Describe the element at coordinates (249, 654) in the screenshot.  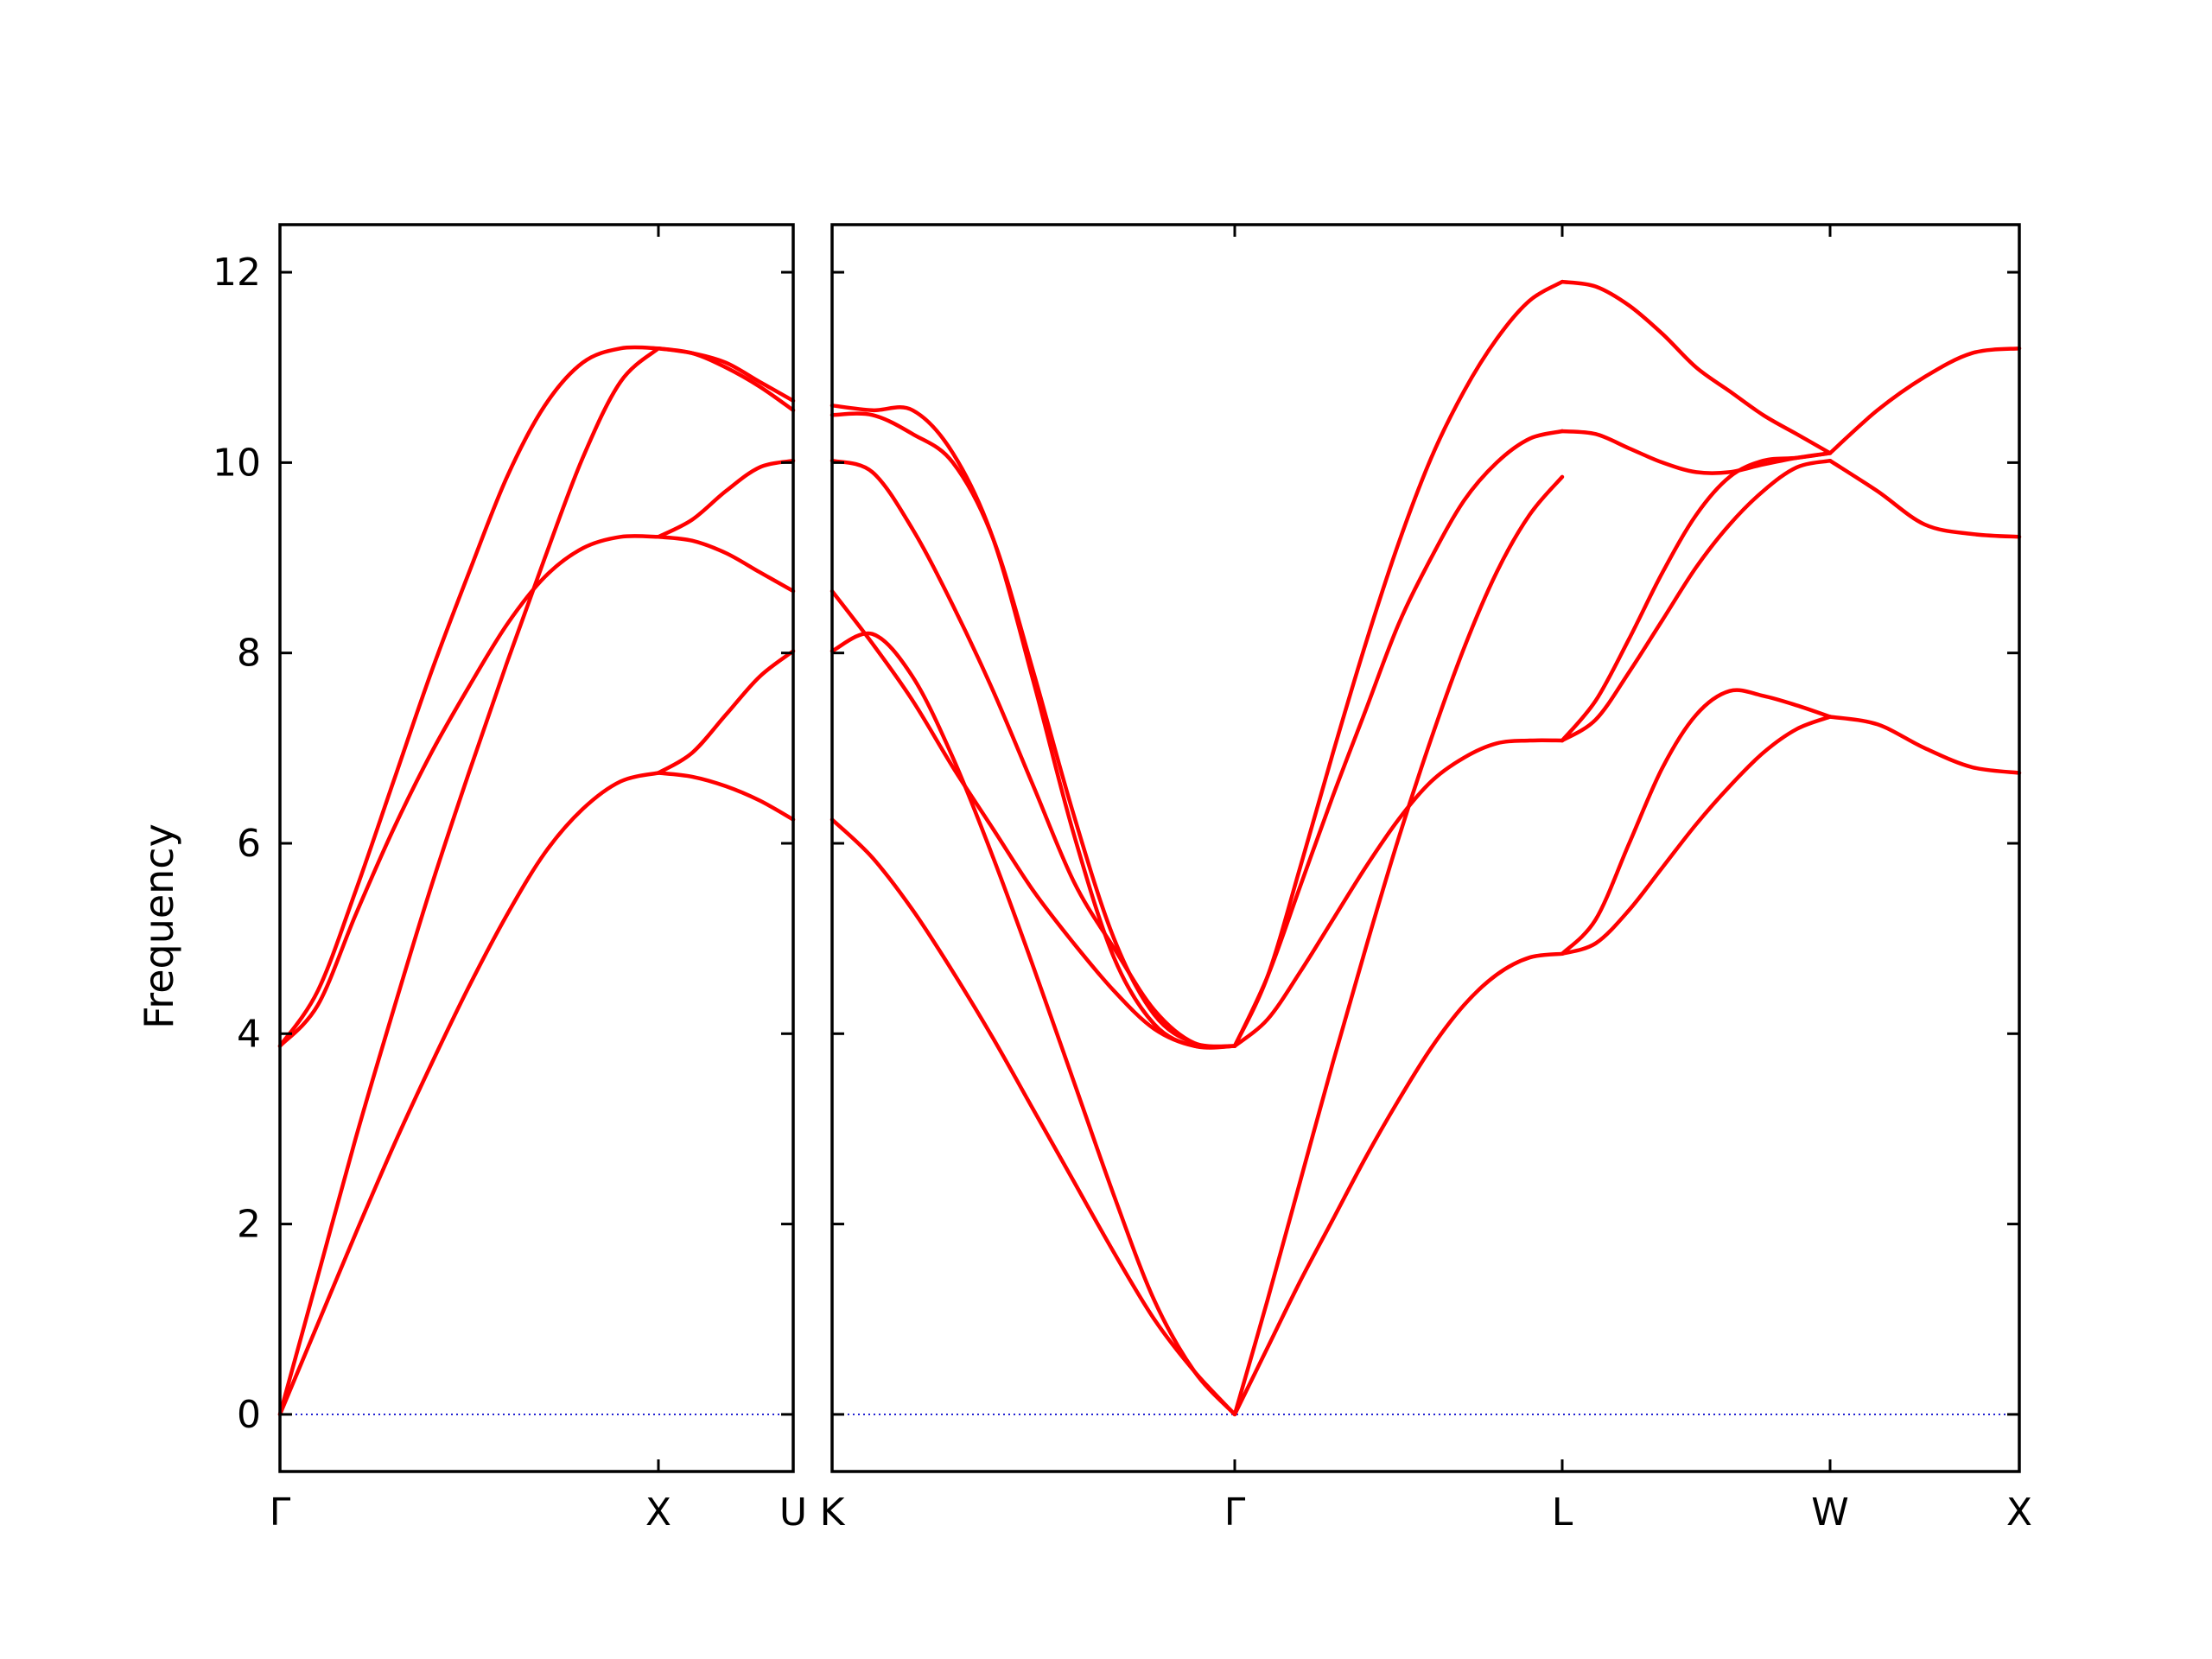
I see `y-tick-label: 8` at that location.